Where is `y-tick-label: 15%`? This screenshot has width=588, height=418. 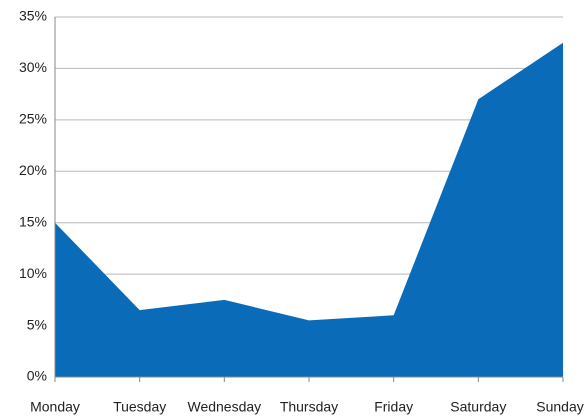
y-tick-label: 15% is located at coordinates (33, 221).